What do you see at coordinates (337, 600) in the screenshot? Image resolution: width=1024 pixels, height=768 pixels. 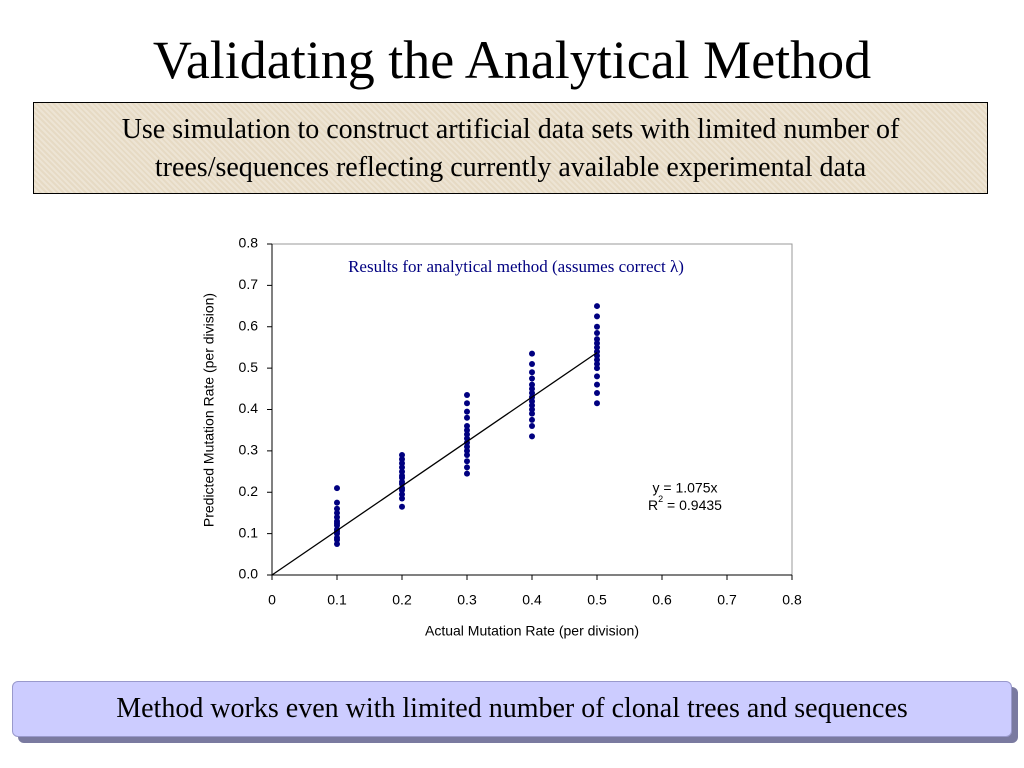 I see `x-tick-label: 0.1` at bounding box center [337, 600].